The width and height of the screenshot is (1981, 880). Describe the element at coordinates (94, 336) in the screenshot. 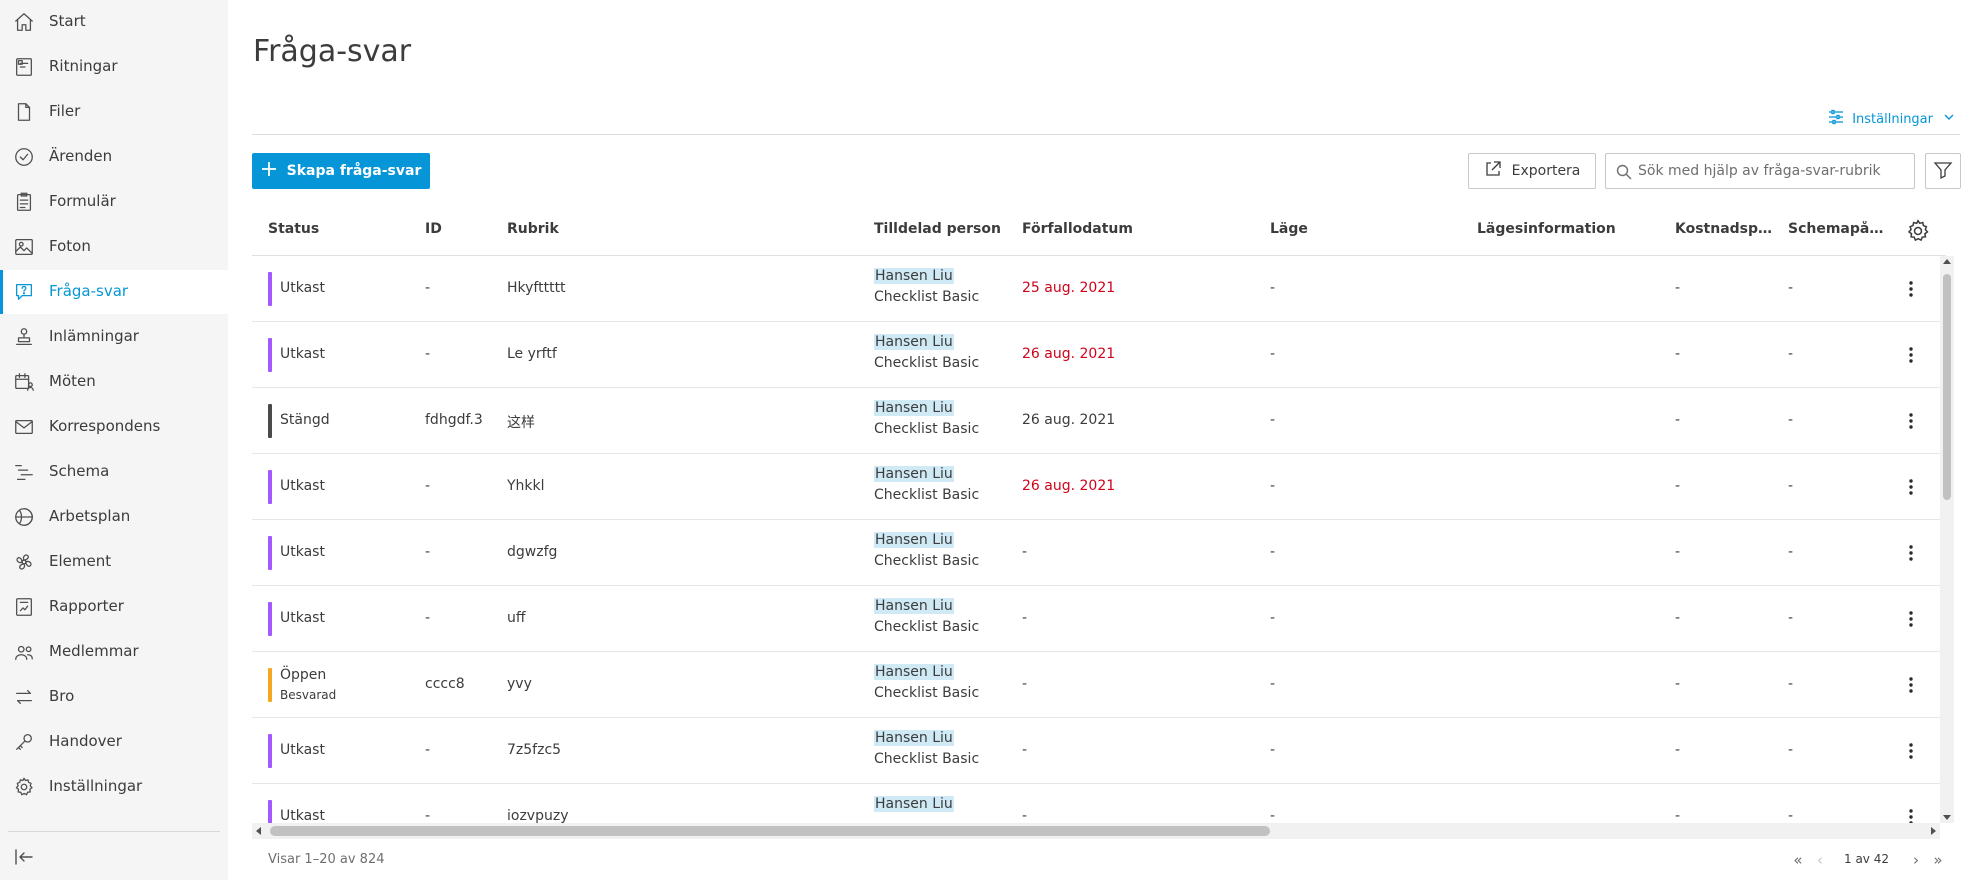

I see `sidebar-item-label: Inlämningar` at that location.